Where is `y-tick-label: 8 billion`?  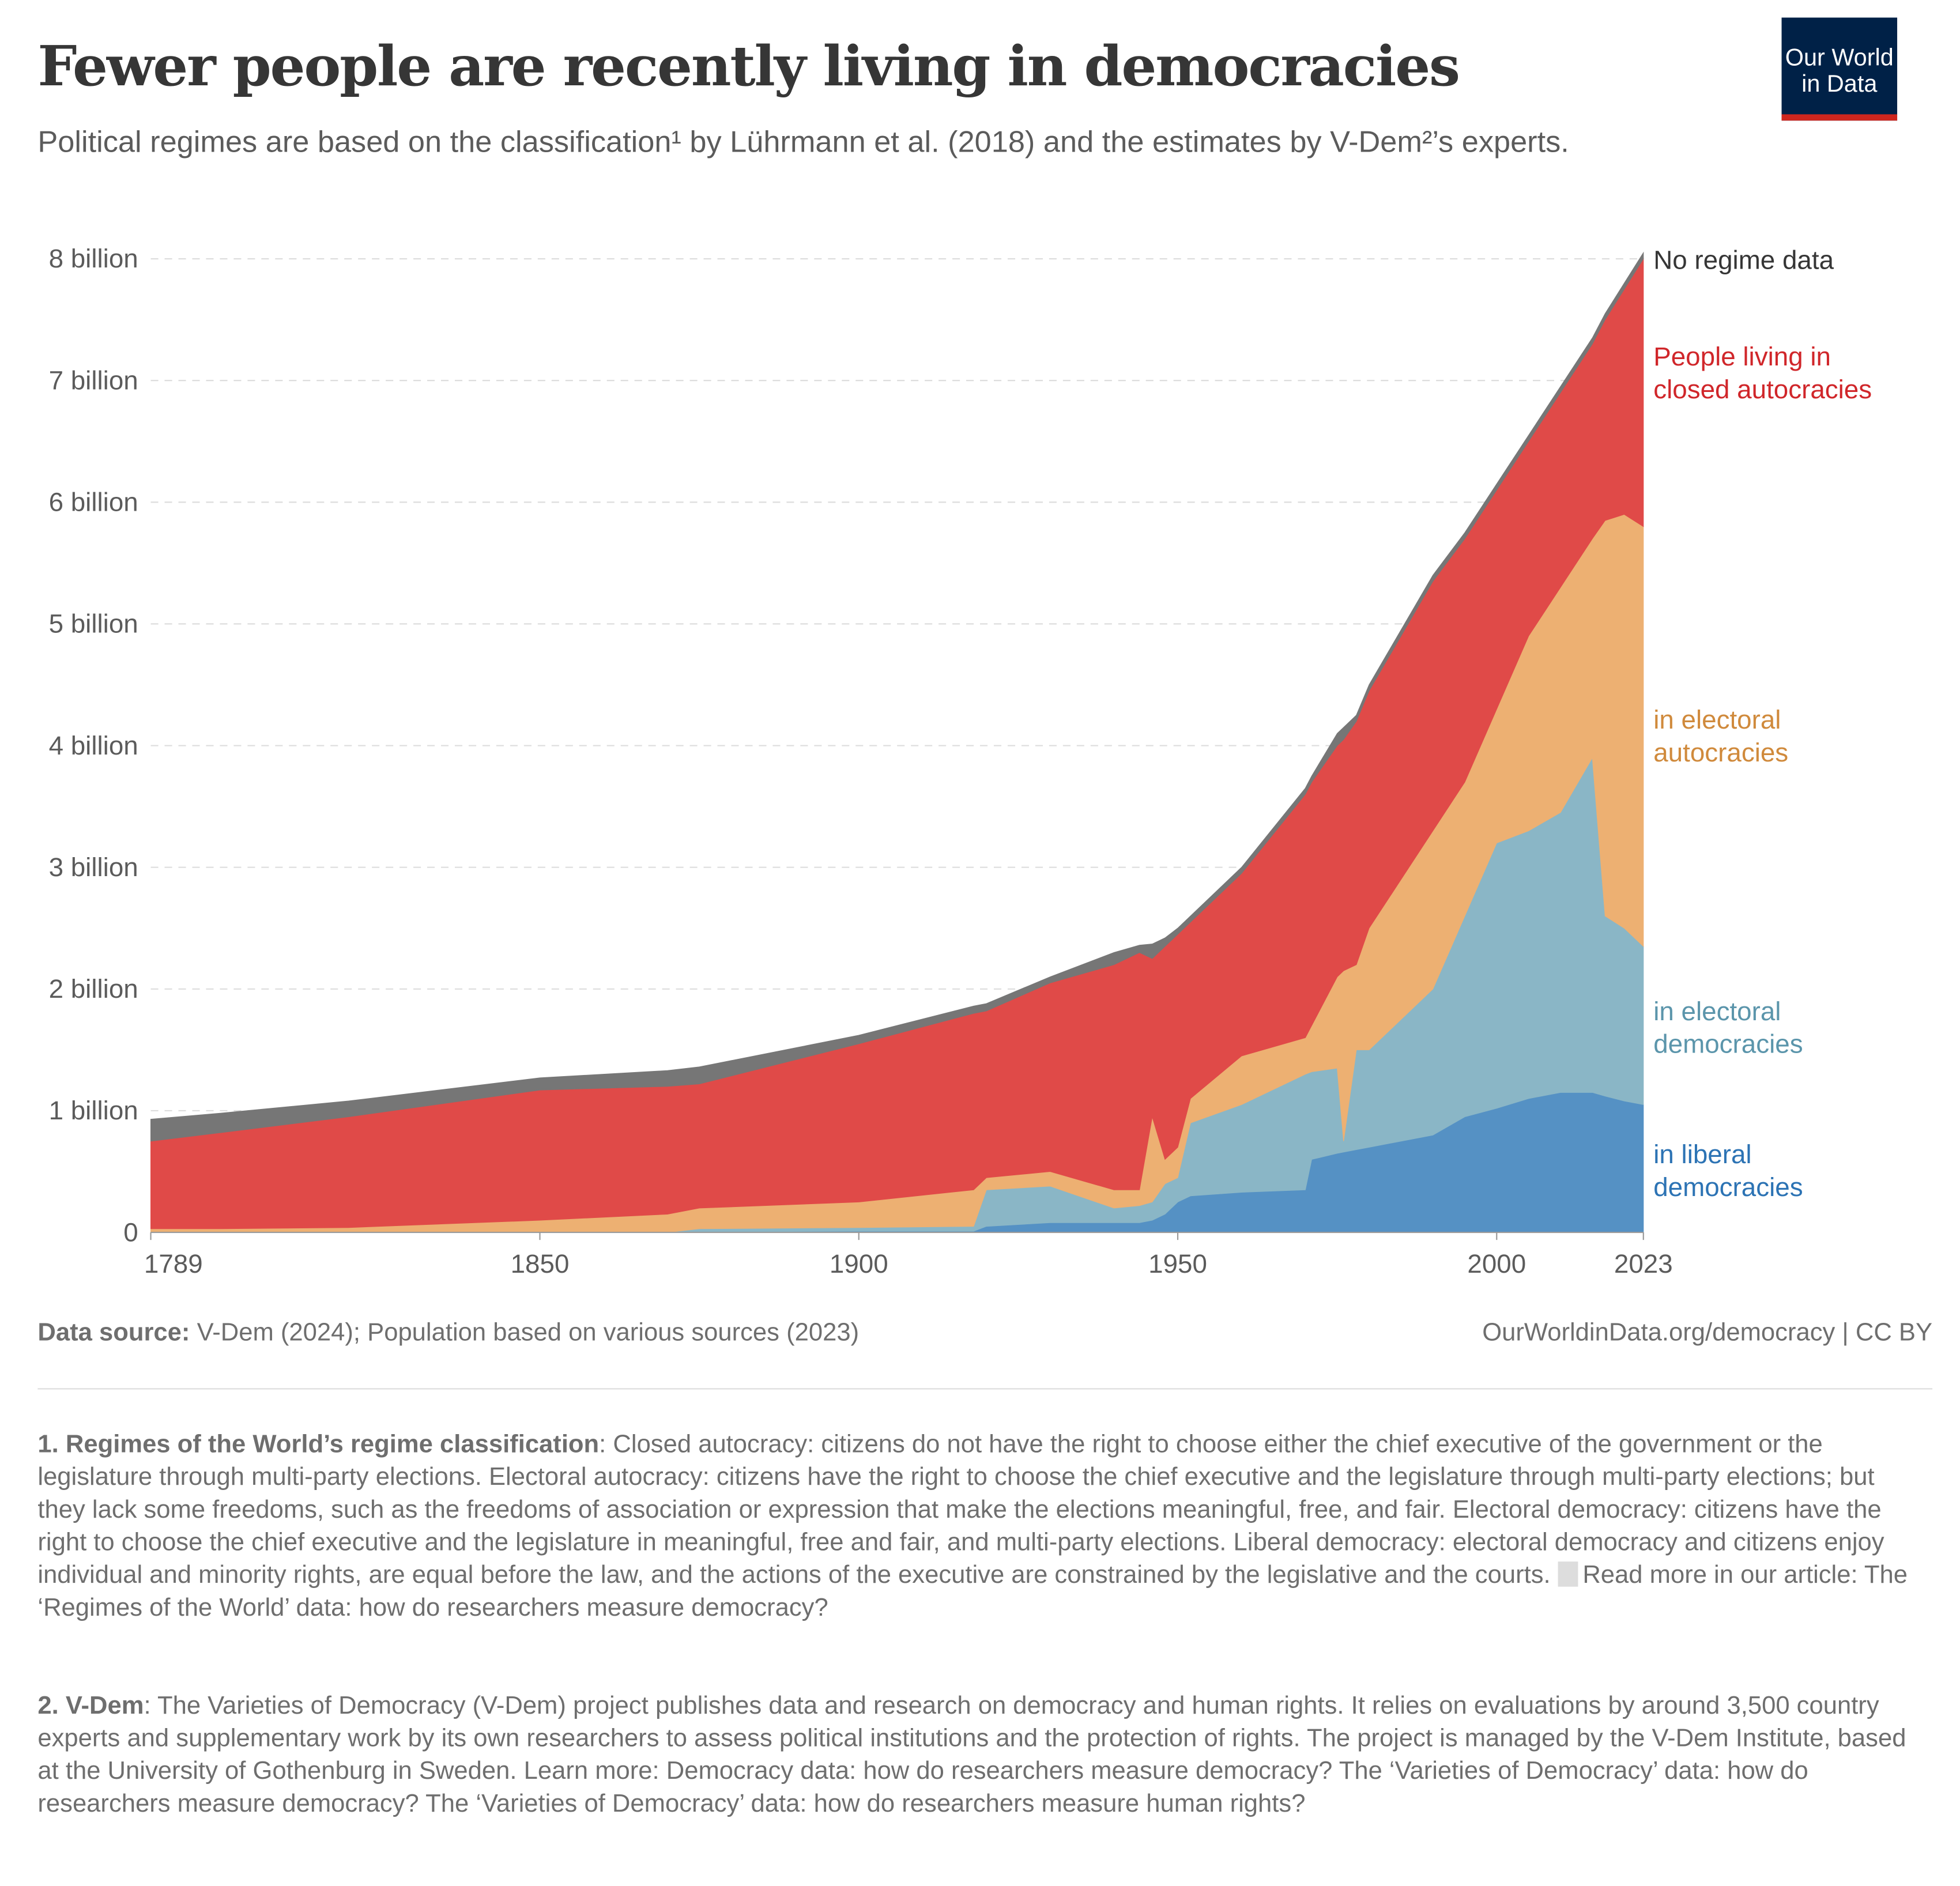 y-tick-label: 8 billion is located at coordinates (93, 258).